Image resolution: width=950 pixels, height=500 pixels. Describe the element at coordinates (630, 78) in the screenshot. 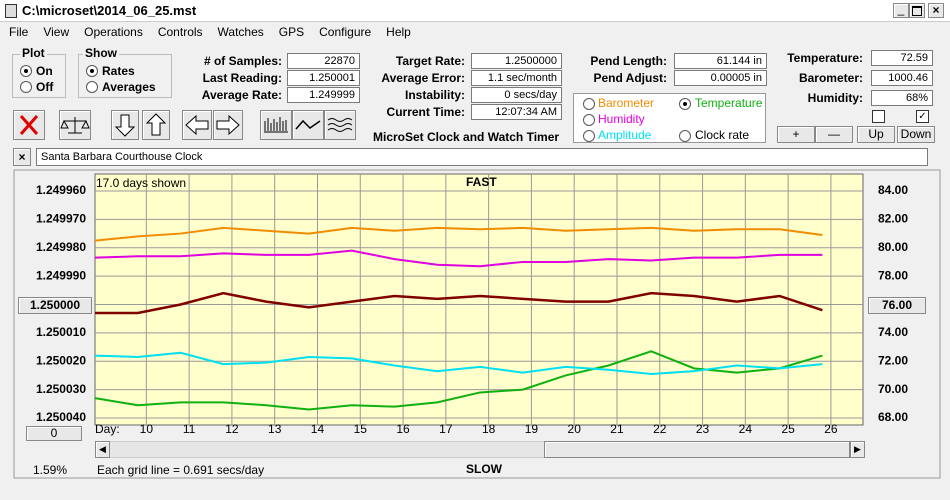

I see `field-label: Pend Adjust:` at that location.